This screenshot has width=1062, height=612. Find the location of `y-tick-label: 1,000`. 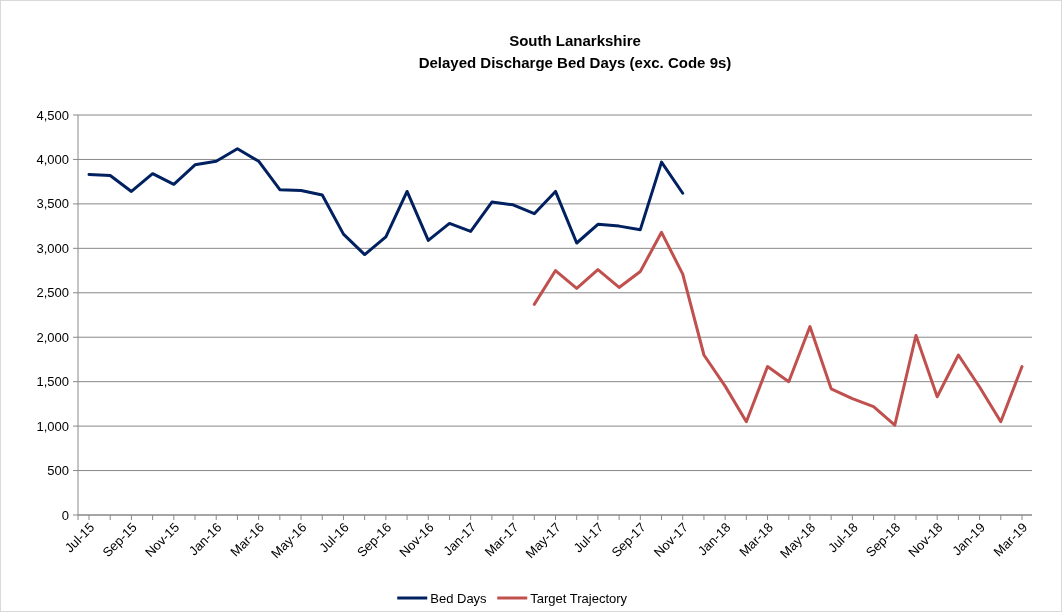

y-tick-label: 1,000 is located at coordinates (52, 426).